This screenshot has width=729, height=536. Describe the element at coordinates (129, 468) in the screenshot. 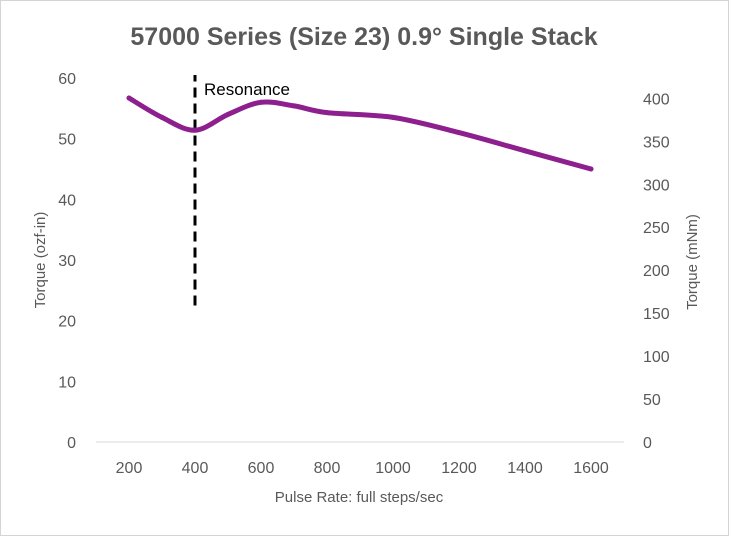

I see `x-tick-label: 200` at that location.